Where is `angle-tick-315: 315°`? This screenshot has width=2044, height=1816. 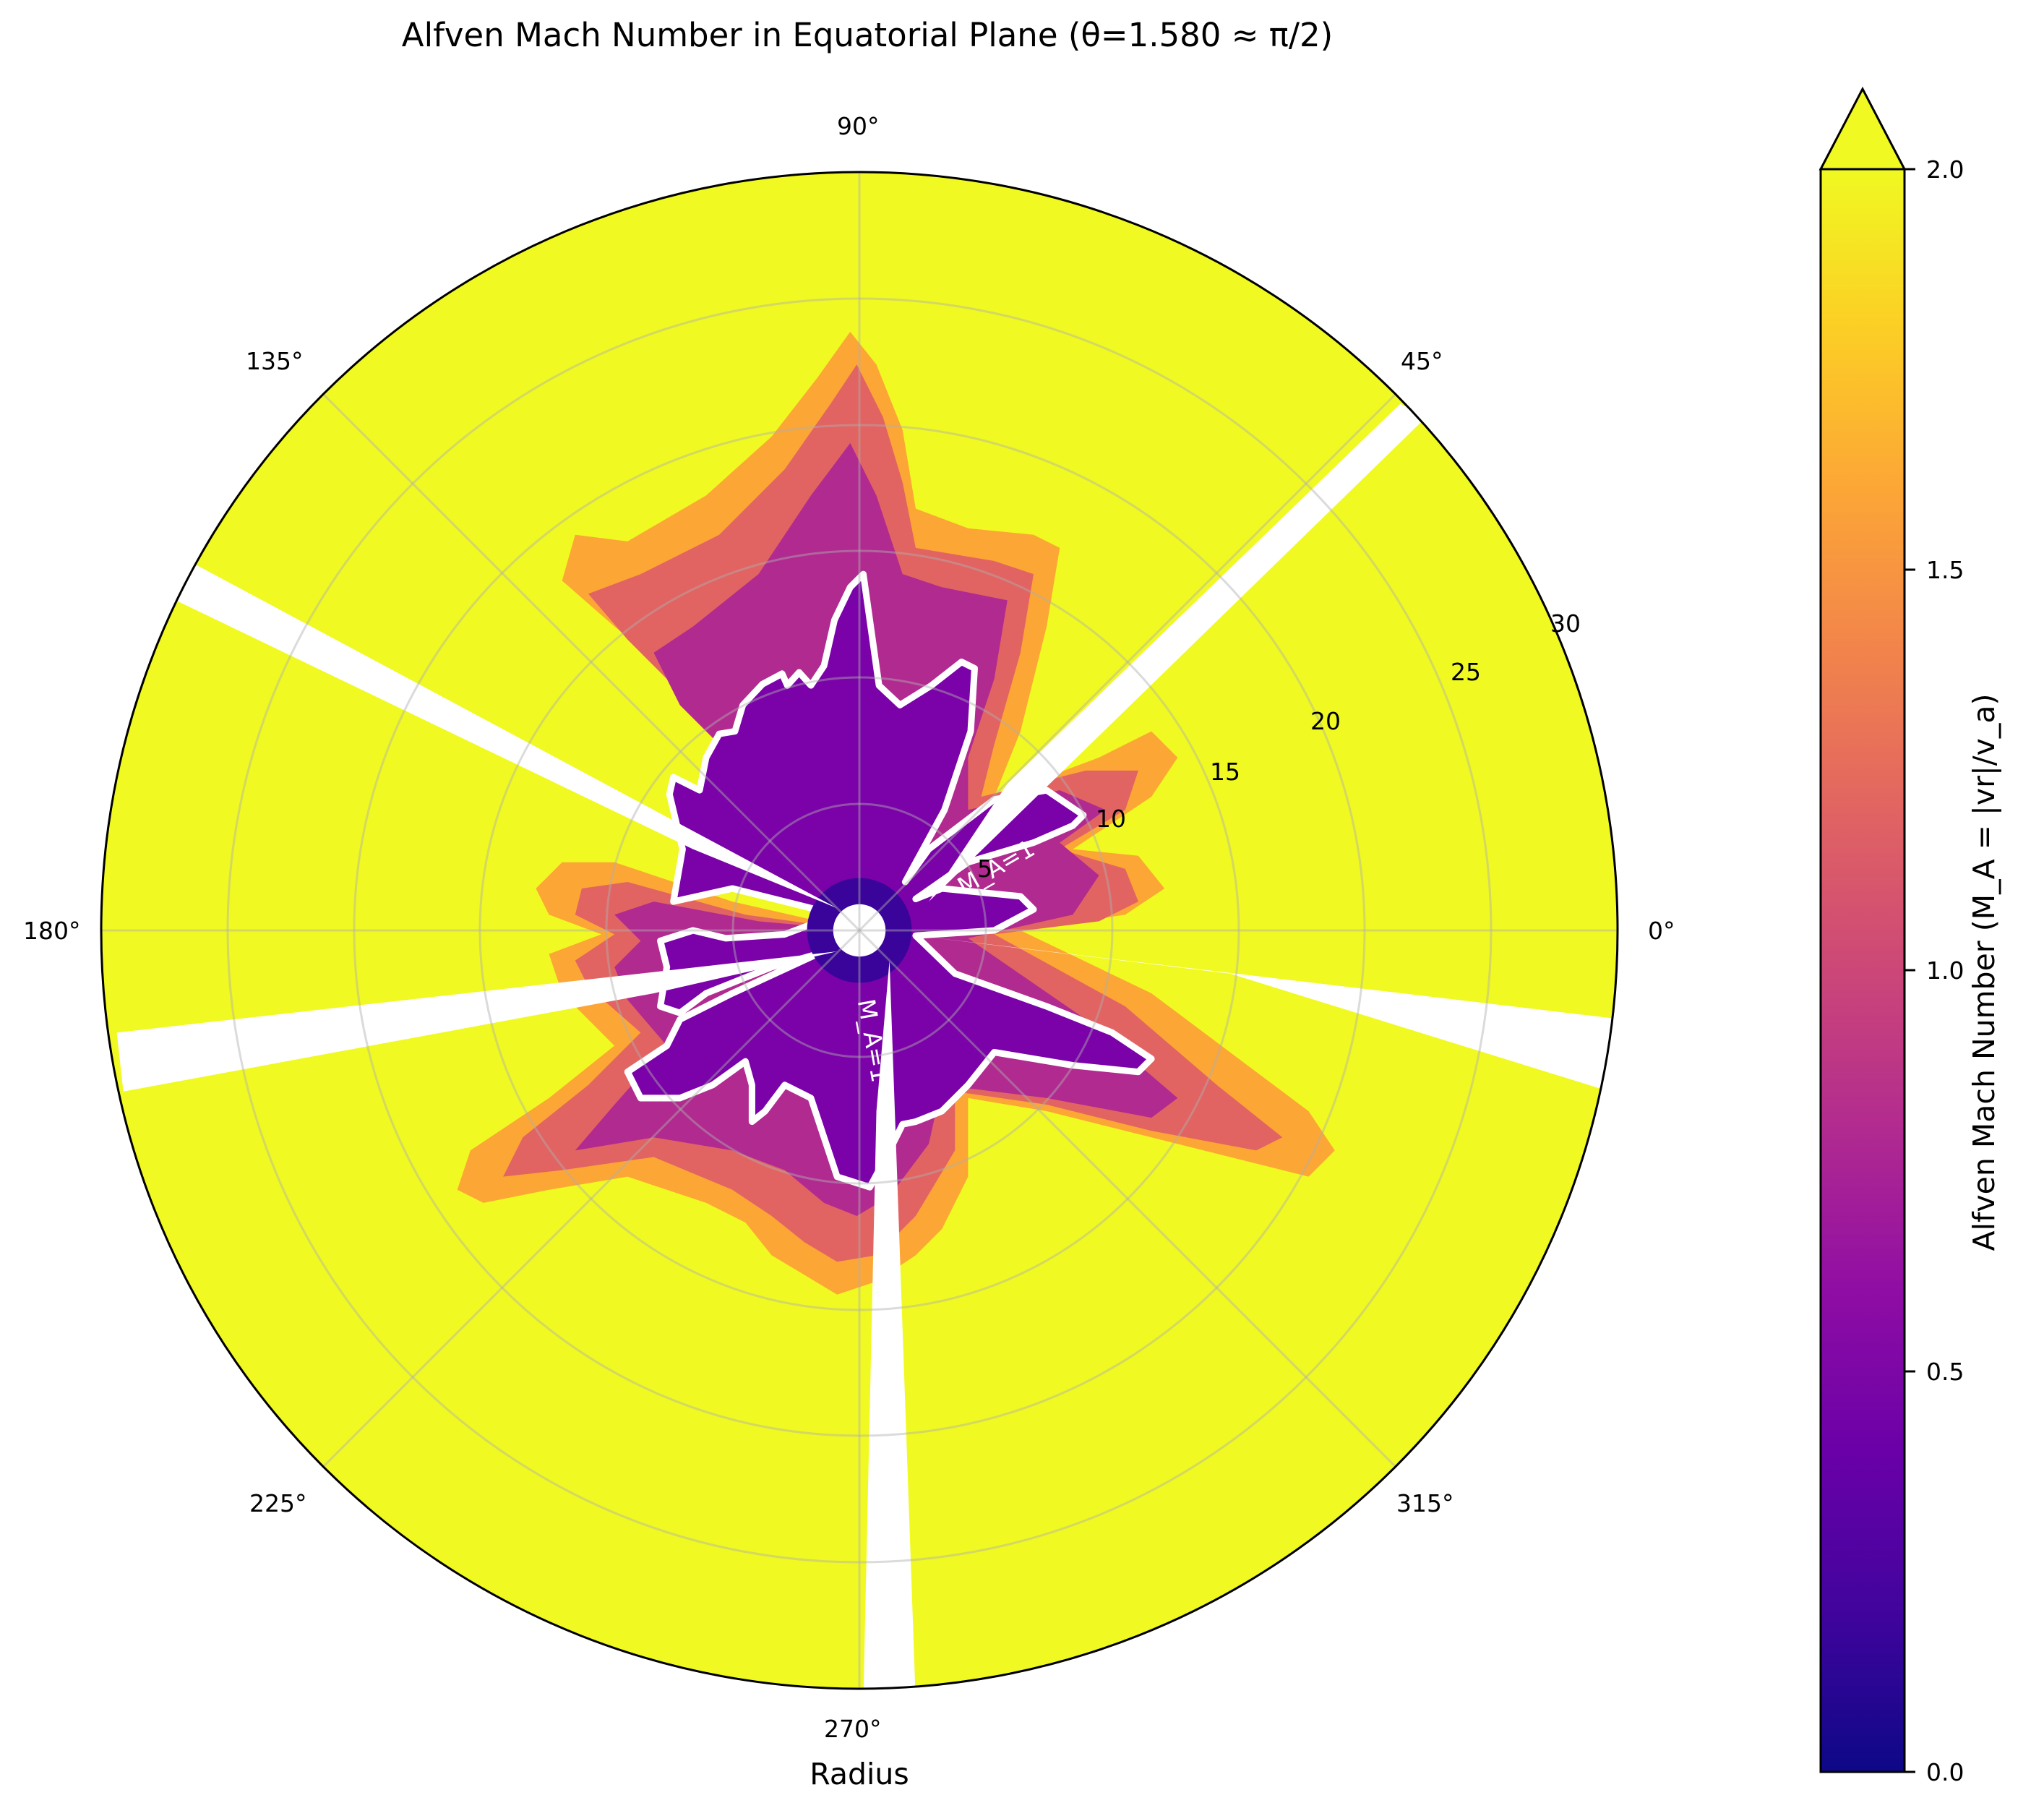
angle-tick-315: 315° is located at coordinates (1425, 1503).